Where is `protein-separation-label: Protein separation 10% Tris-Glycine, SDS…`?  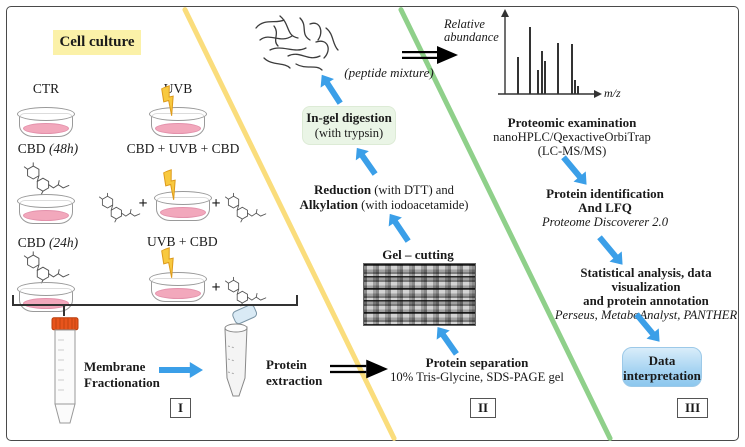
protein-separation-label: Protein separation 10% Tris-Glycine, SDS… is located at coordinates (477, 370).